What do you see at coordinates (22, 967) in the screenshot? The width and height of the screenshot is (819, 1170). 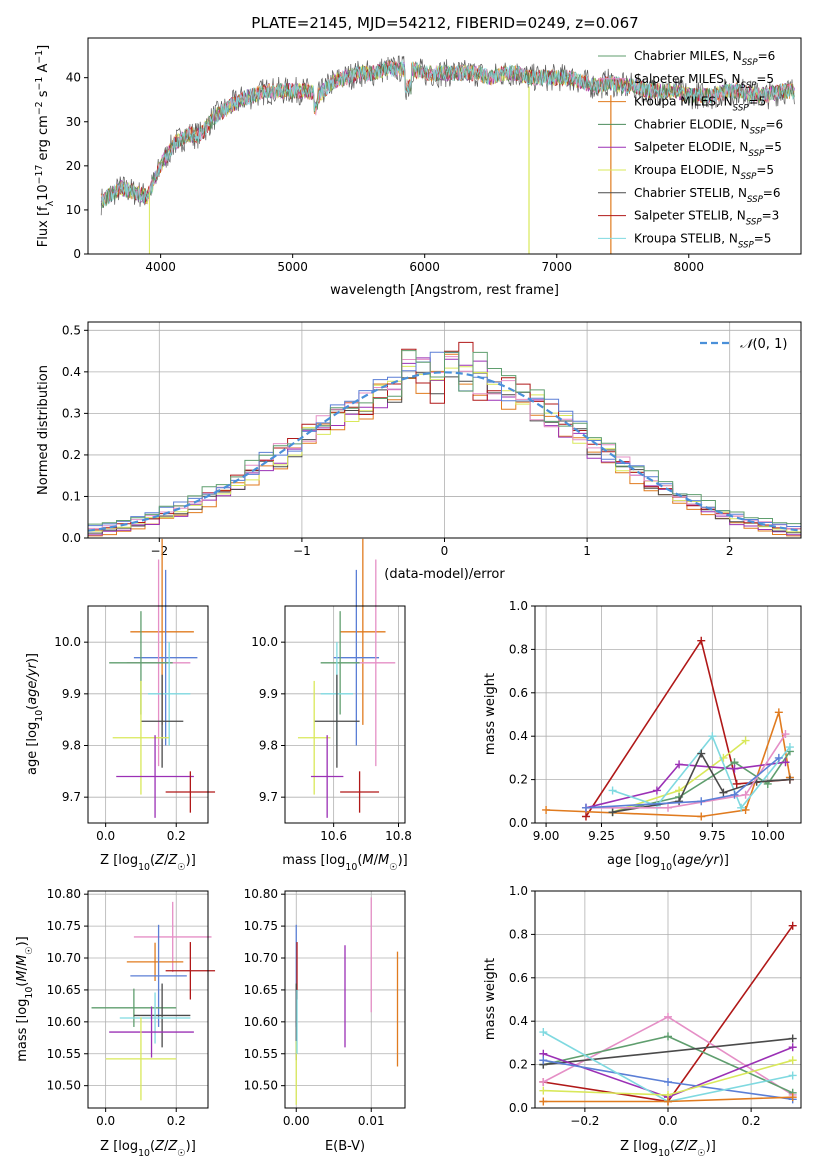 I see `y-axis-label-part: /` at bounding box center [22, 967].